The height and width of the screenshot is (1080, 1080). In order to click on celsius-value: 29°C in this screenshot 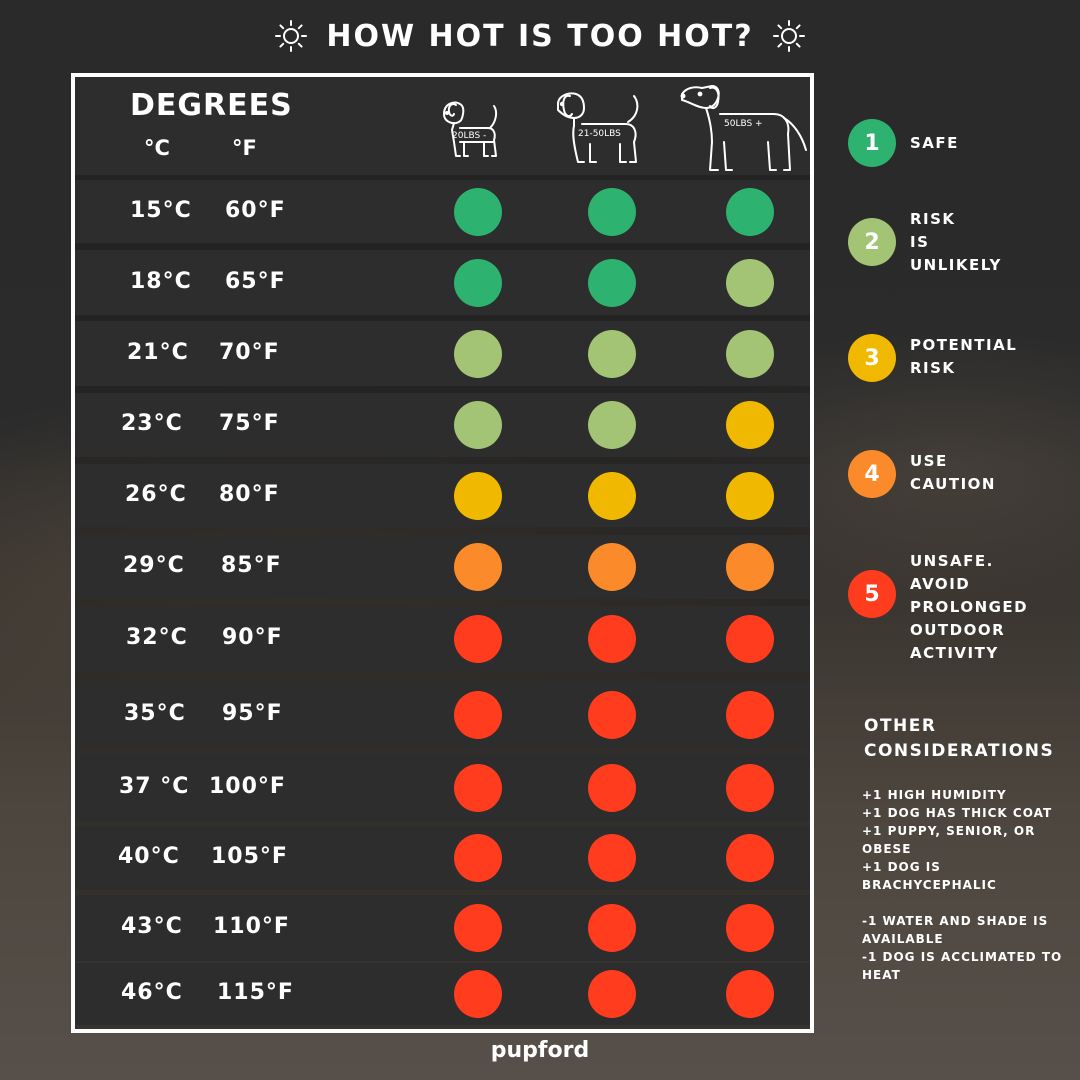, I will do `click(154, 565)`.